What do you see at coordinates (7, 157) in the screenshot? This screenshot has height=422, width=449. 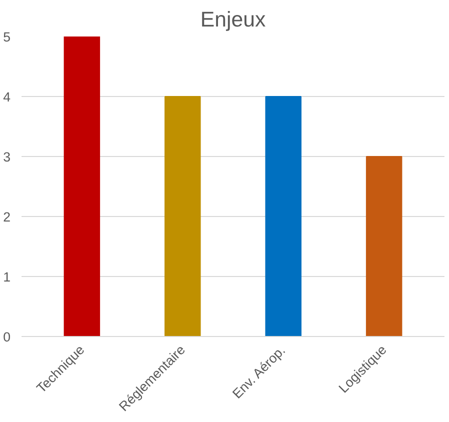 I see `y-tick-label: 3` at bounding box center [7, 157].